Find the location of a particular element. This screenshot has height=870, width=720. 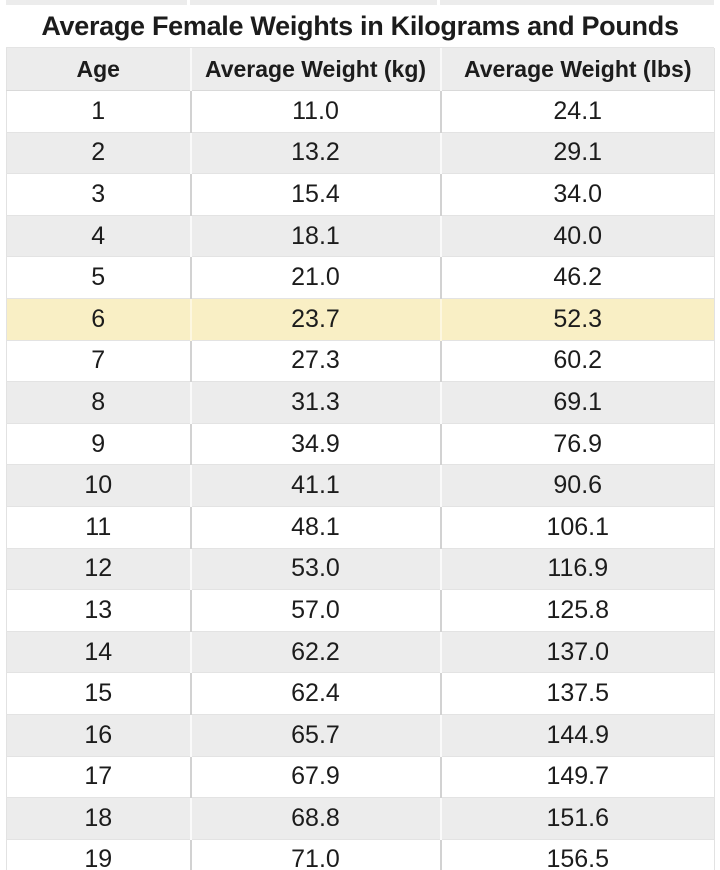

table-row: 1 11.0 24.1 is located at coordinates (360, 111).